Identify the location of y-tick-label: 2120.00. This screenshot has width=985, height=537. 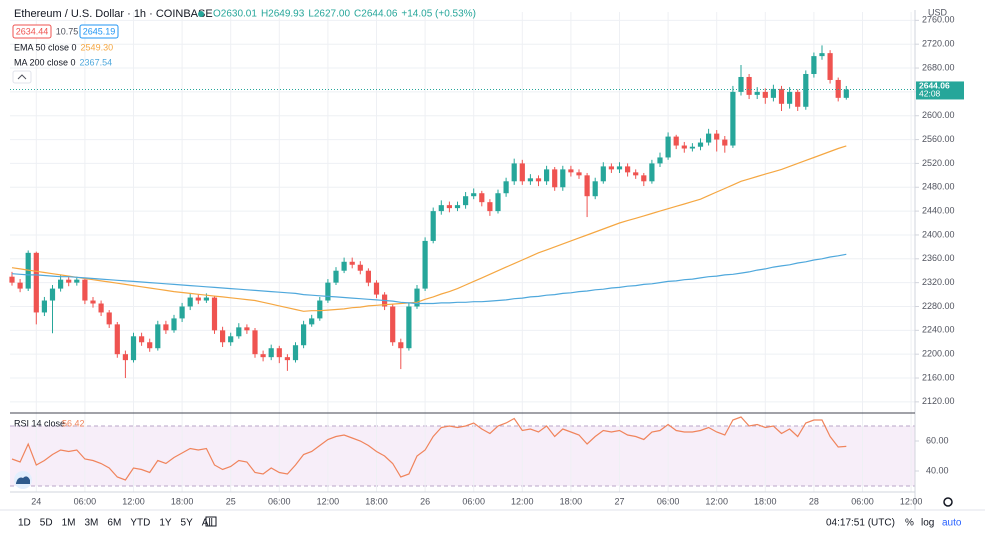
(938, 401).